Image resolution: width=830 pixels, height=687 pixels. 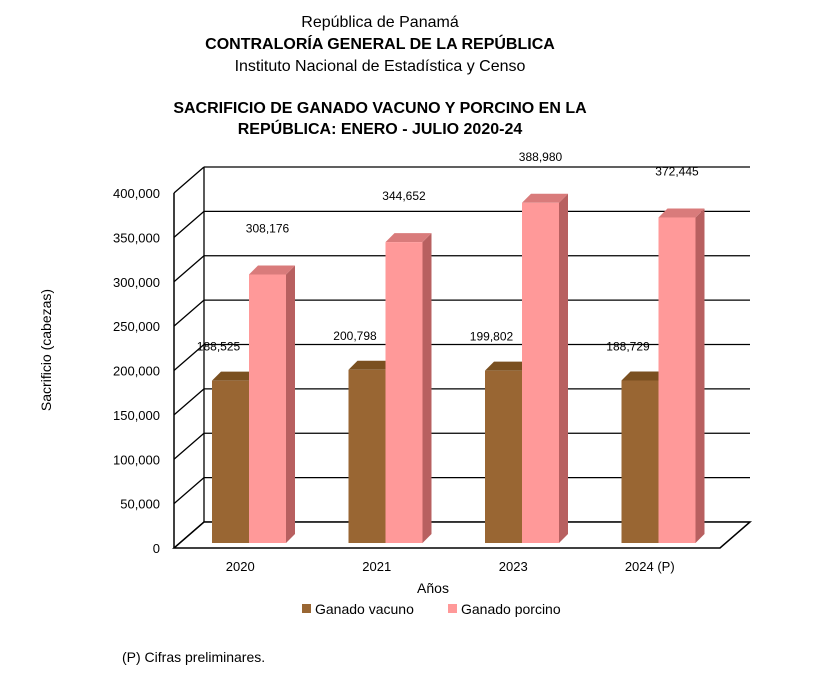 What do you see at coordinates (355, 336) in the screenshot?
I see `data-label: 200,798` at bounding box center [355, 336].